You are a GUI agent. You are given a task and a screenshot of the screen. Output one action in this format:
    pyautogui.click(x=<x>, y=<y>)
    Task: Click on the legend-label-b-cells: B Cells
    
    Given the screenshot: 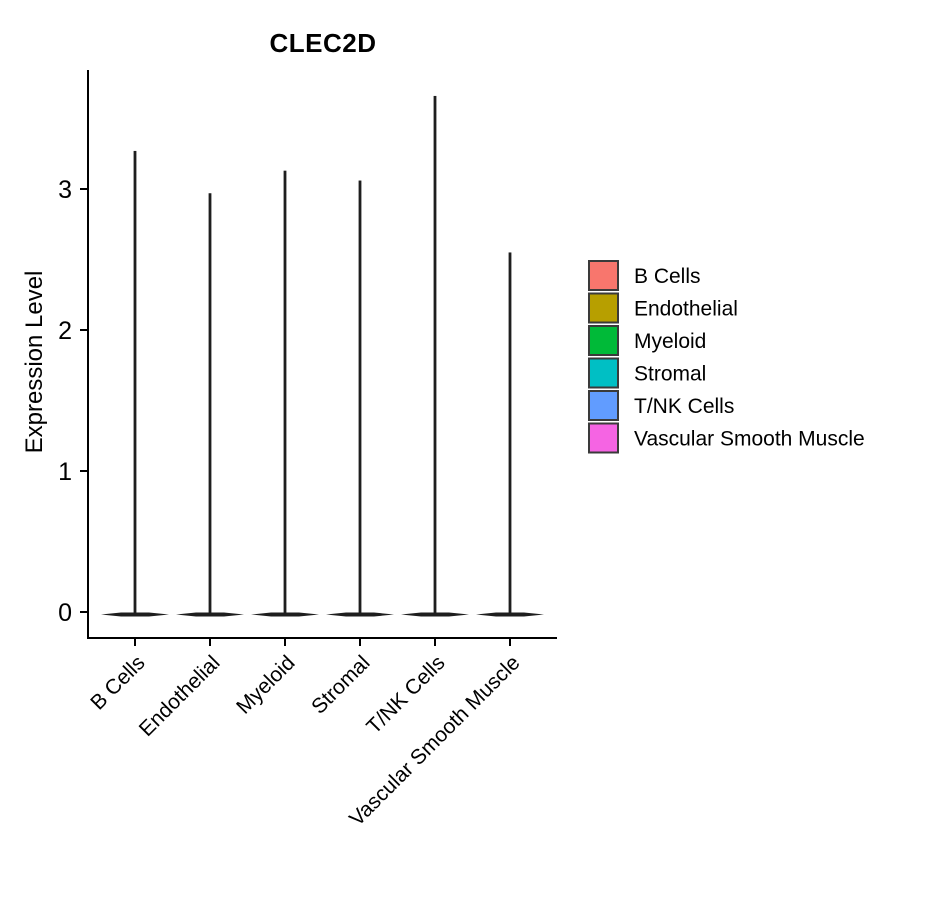 What is the action you would take?
    pyautogui.click(x=667, y=276)
    